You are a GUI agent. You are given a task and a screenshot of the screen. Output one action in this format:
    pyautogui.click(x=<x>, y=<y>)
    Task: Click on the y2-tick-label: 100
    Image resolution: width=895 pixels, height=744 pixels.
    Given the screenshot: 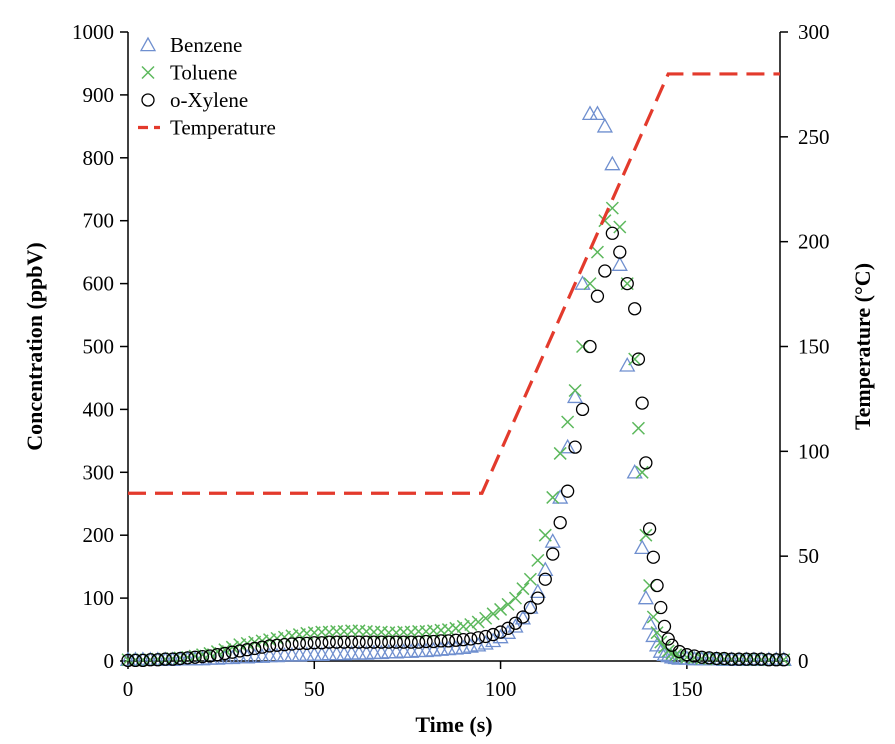 What is the action you would take?
    pyautogui.click(x=814, y=451)
    